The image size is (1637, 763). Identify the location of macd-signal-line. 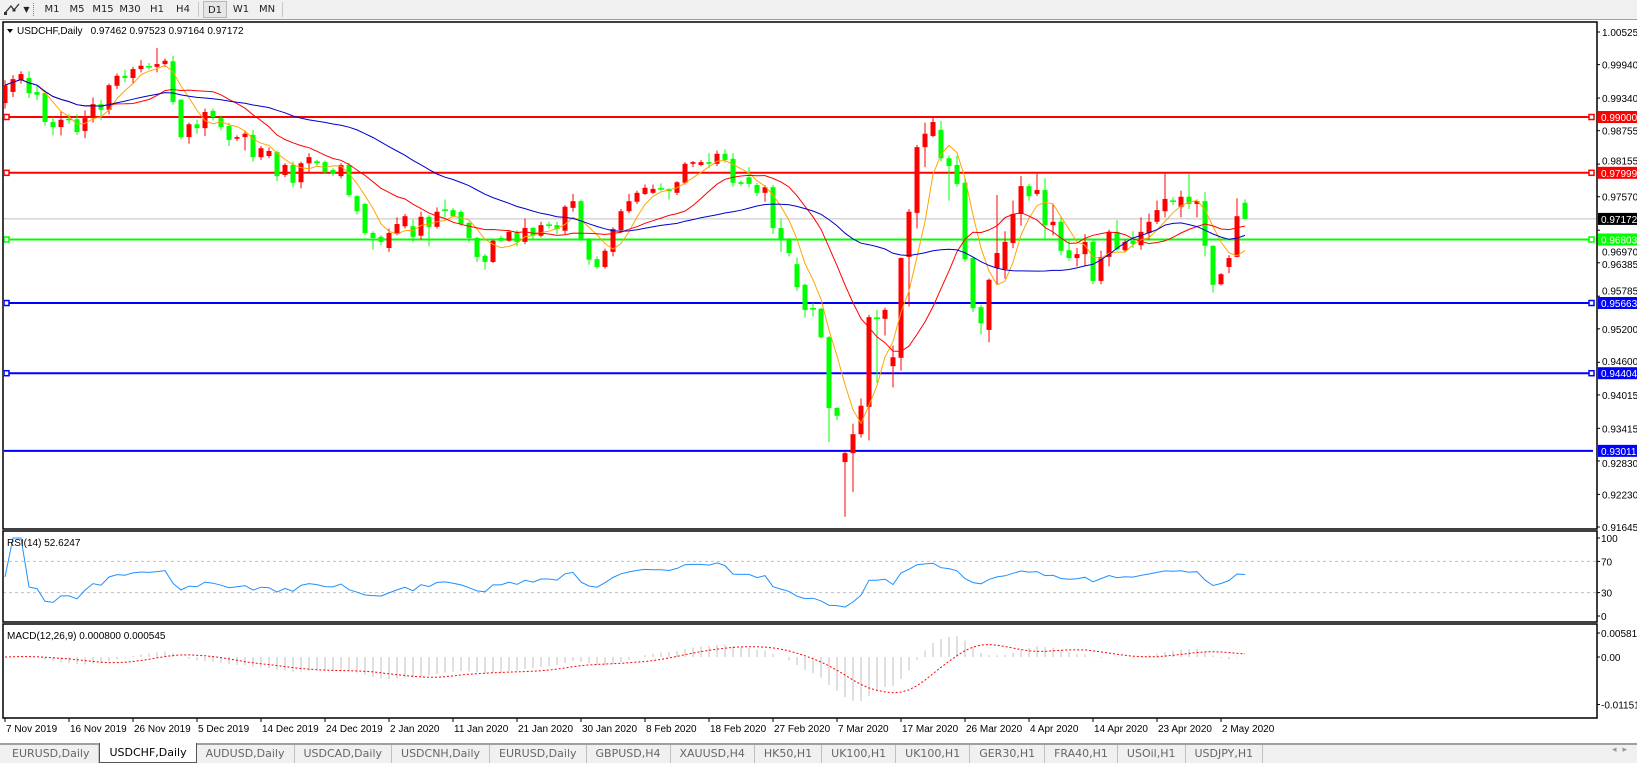
(625, 669).